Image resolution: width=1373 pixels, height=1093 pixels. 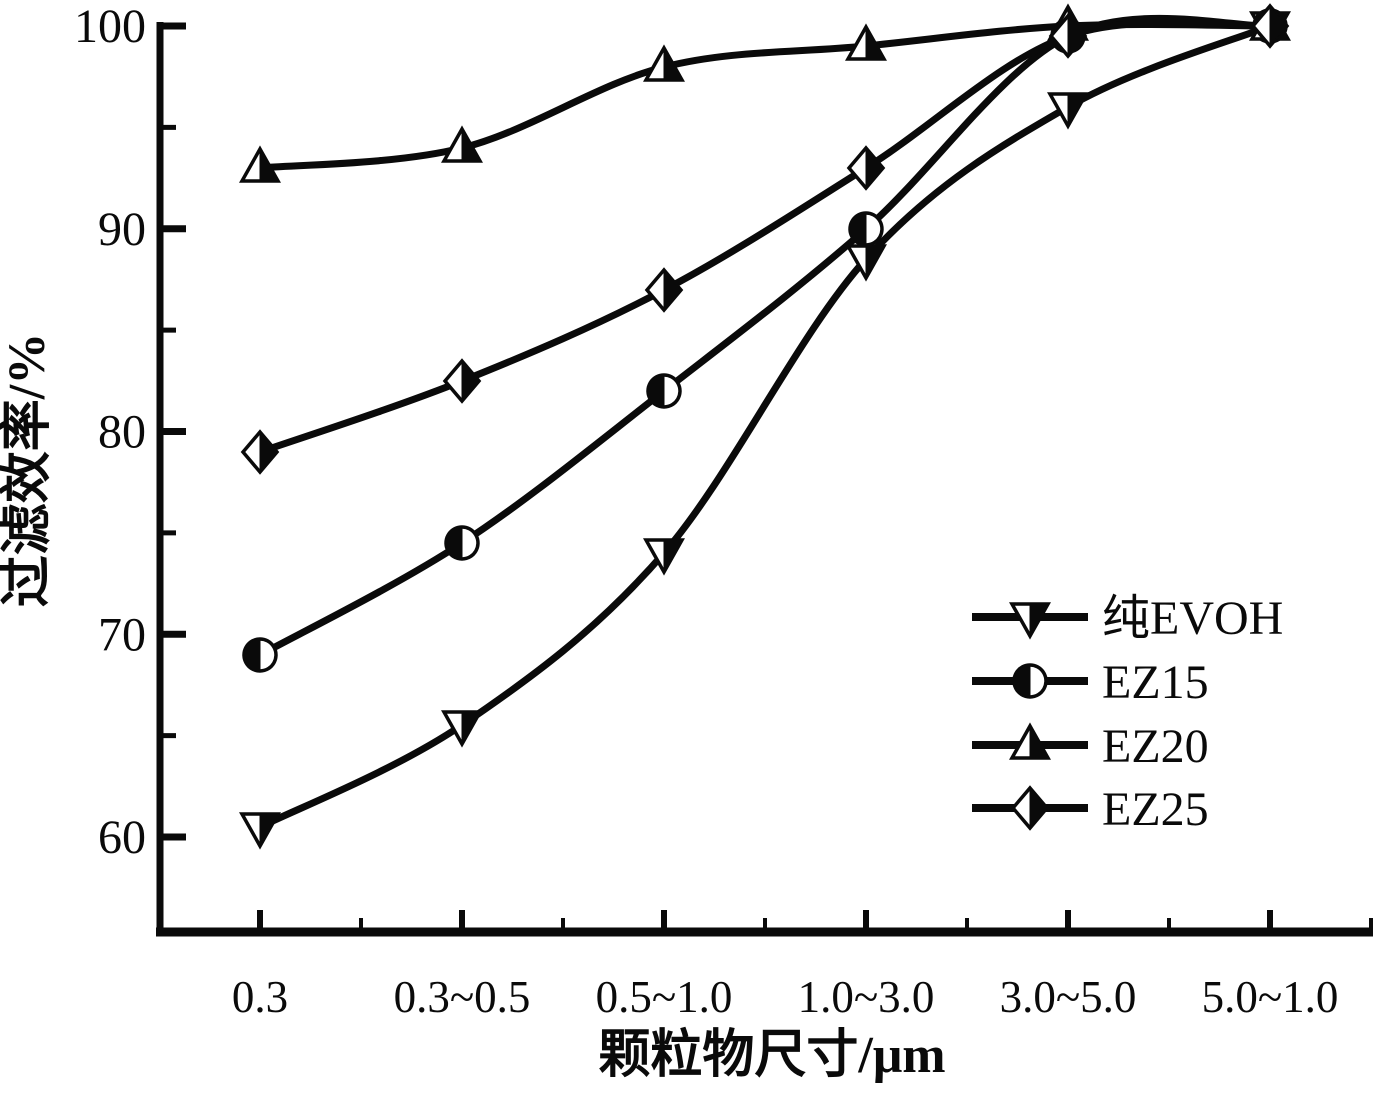 I want to click on legend-item-纯EVOH: 纯EVOH, so click(x=1127, y=618).